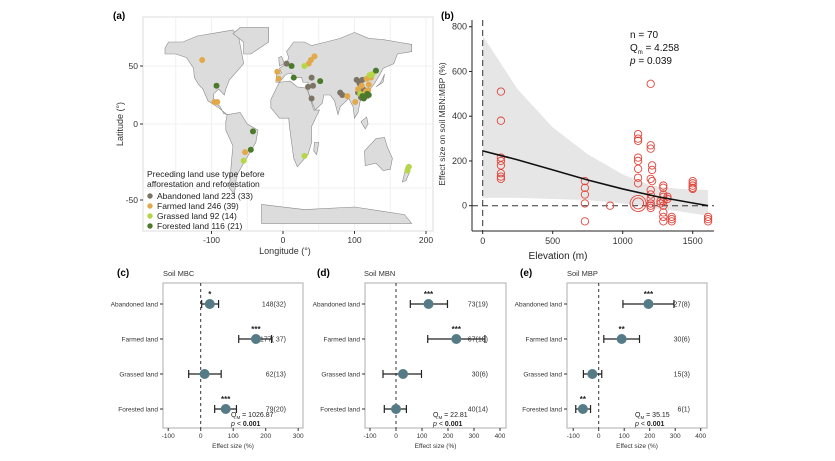 The image size is (835, 461). Describe the element at coordinates (595, 178) in the screenshot. I see `fit-line` at that location.